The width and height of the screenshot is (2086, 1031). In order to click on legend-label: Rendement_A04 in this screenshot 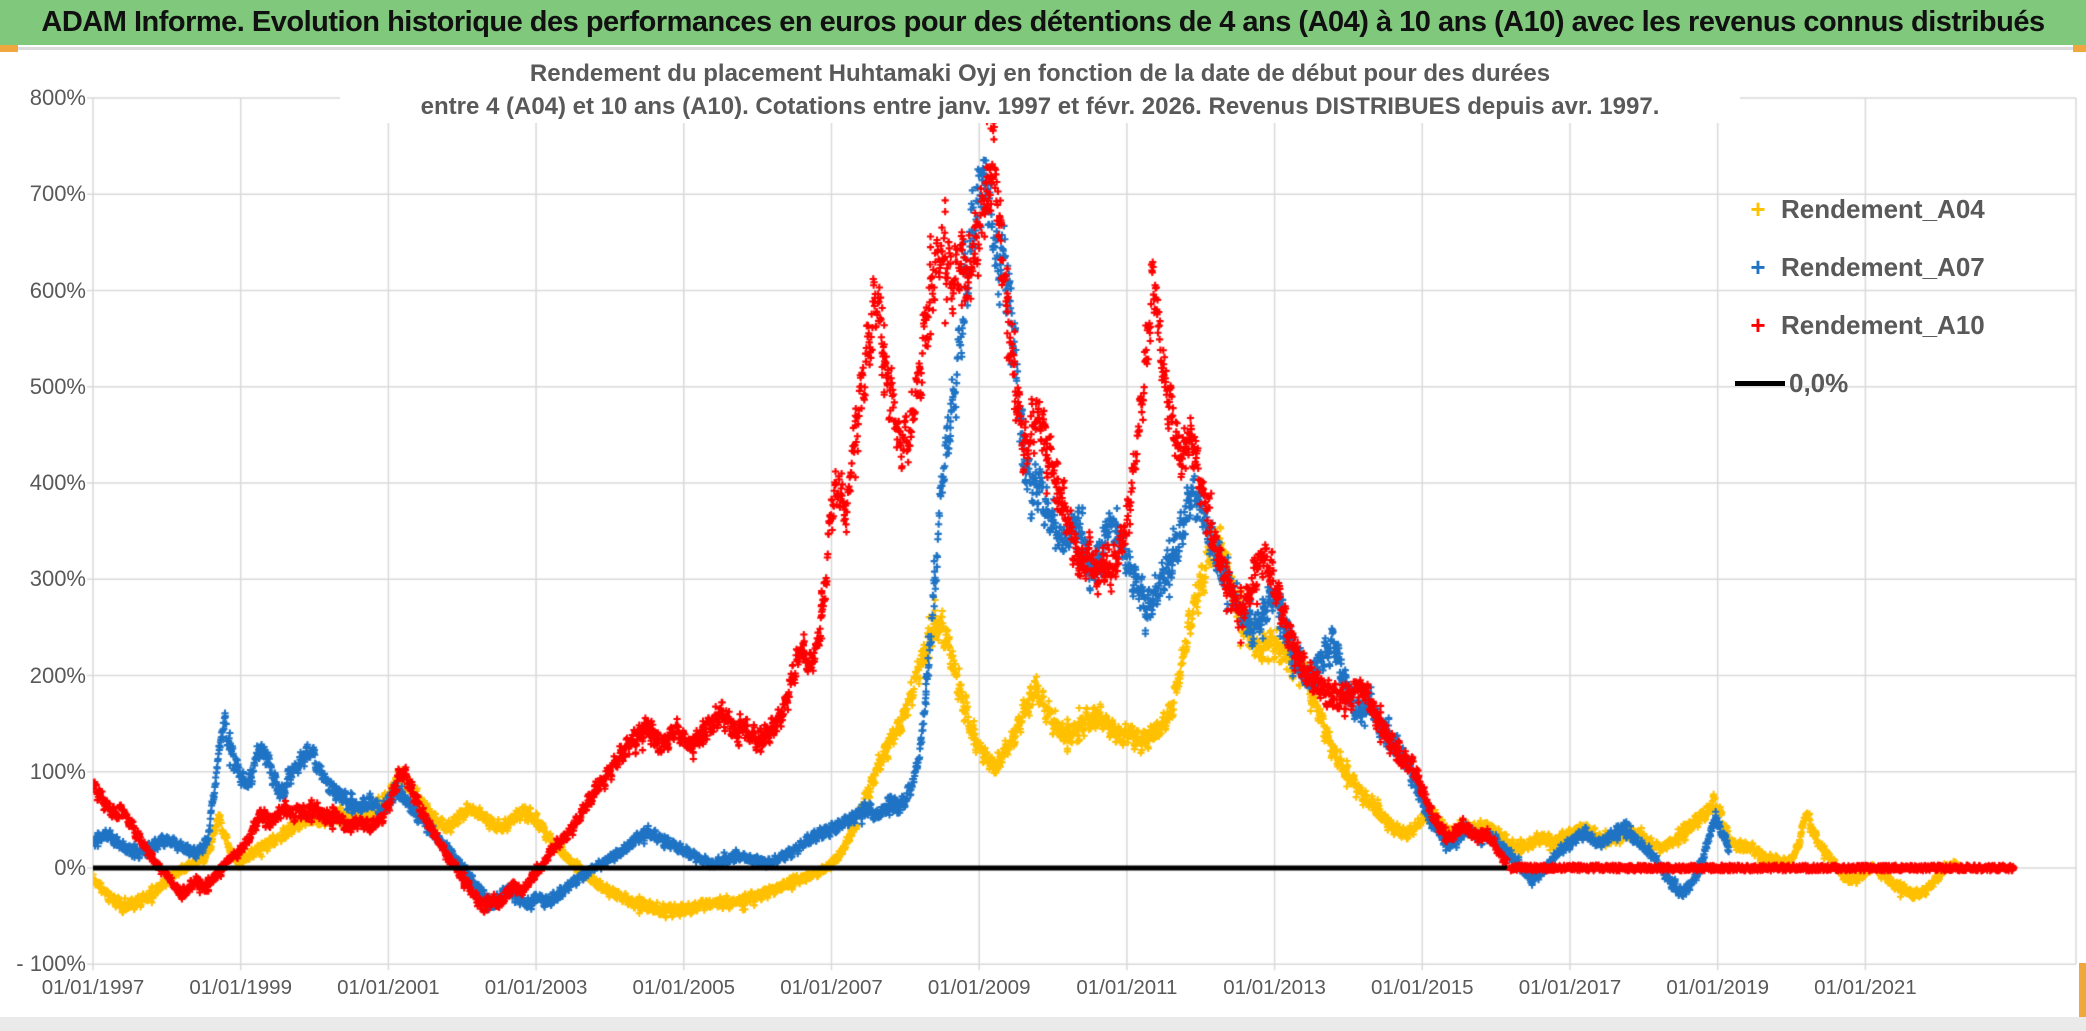, I will do `click(1883, 208)`.